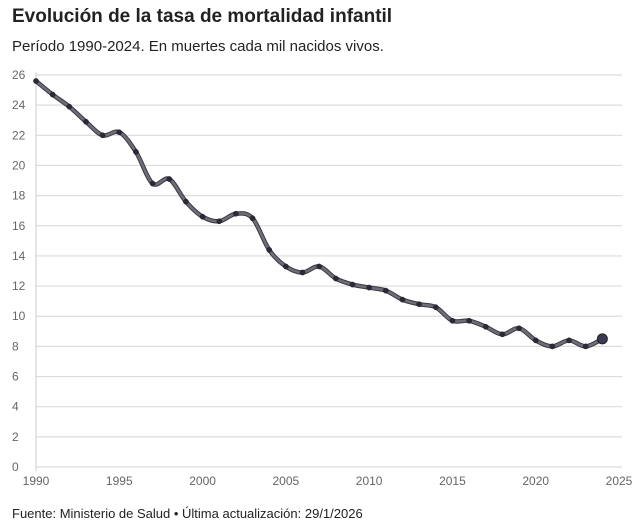  I want to click on data-point-latest, so click(602, 339).